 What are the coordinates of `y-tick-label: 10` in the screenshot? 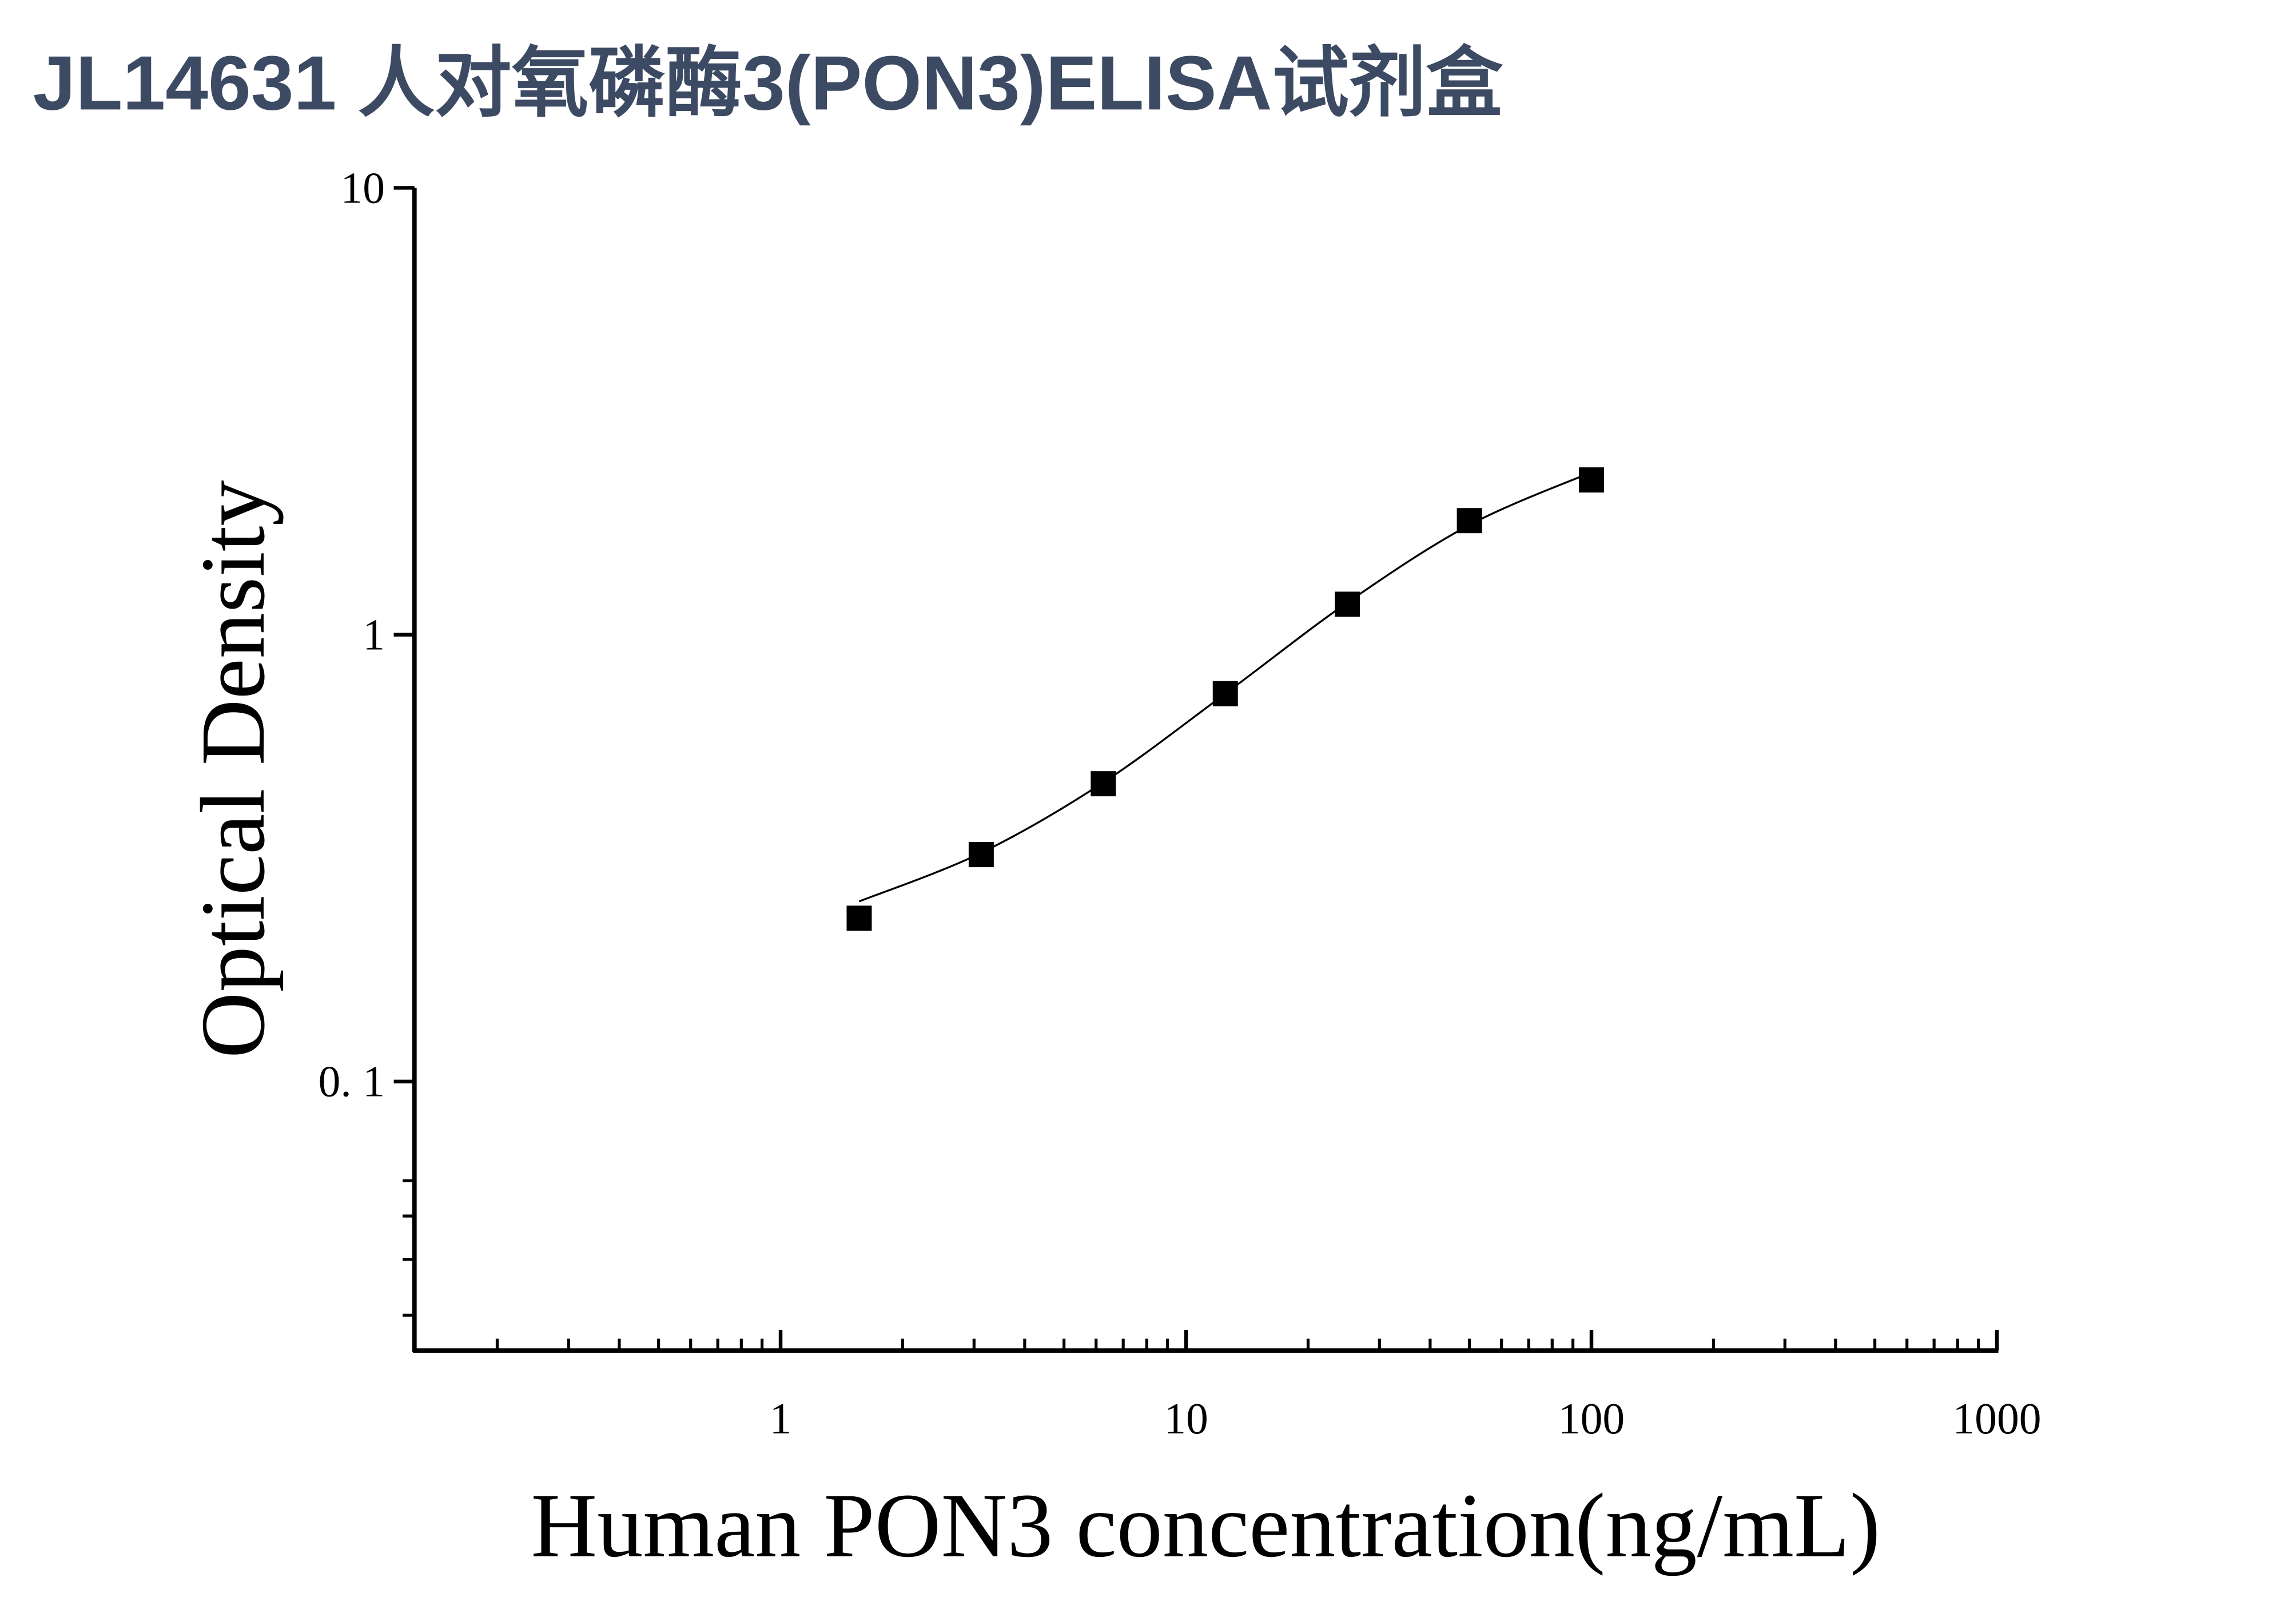 It's located at (363, 187).